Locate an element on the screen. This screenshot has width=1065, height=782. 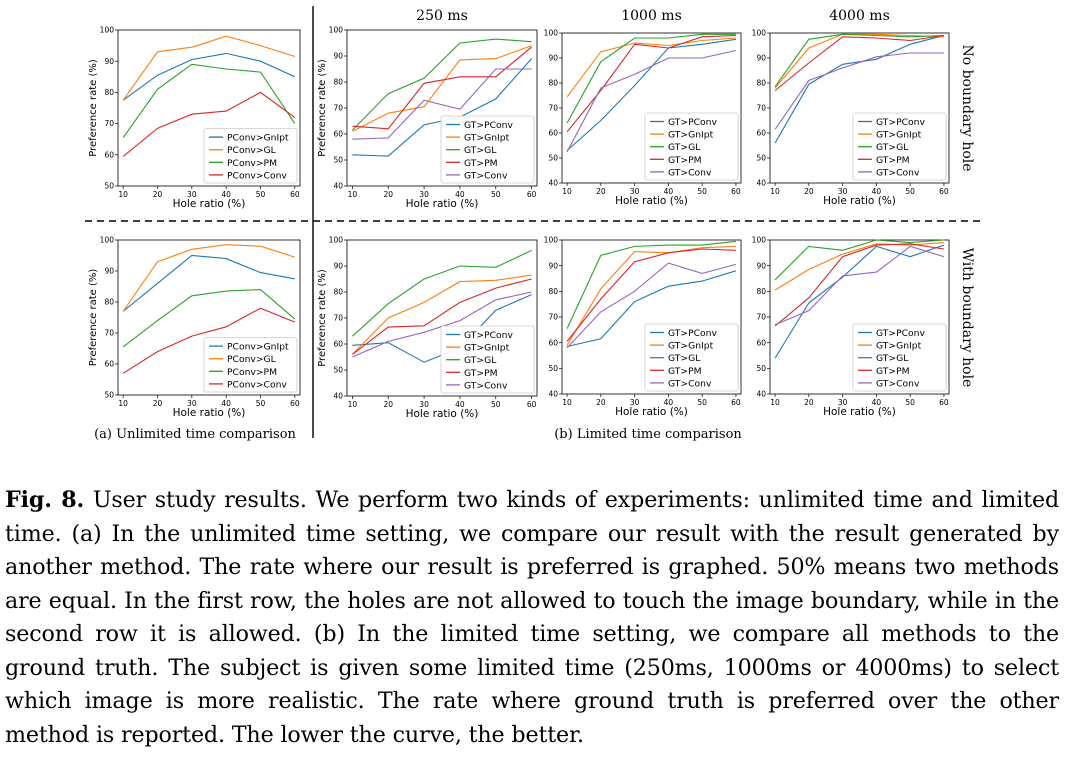
legend-label: PConv>GL is located at coordinates (252, 150).